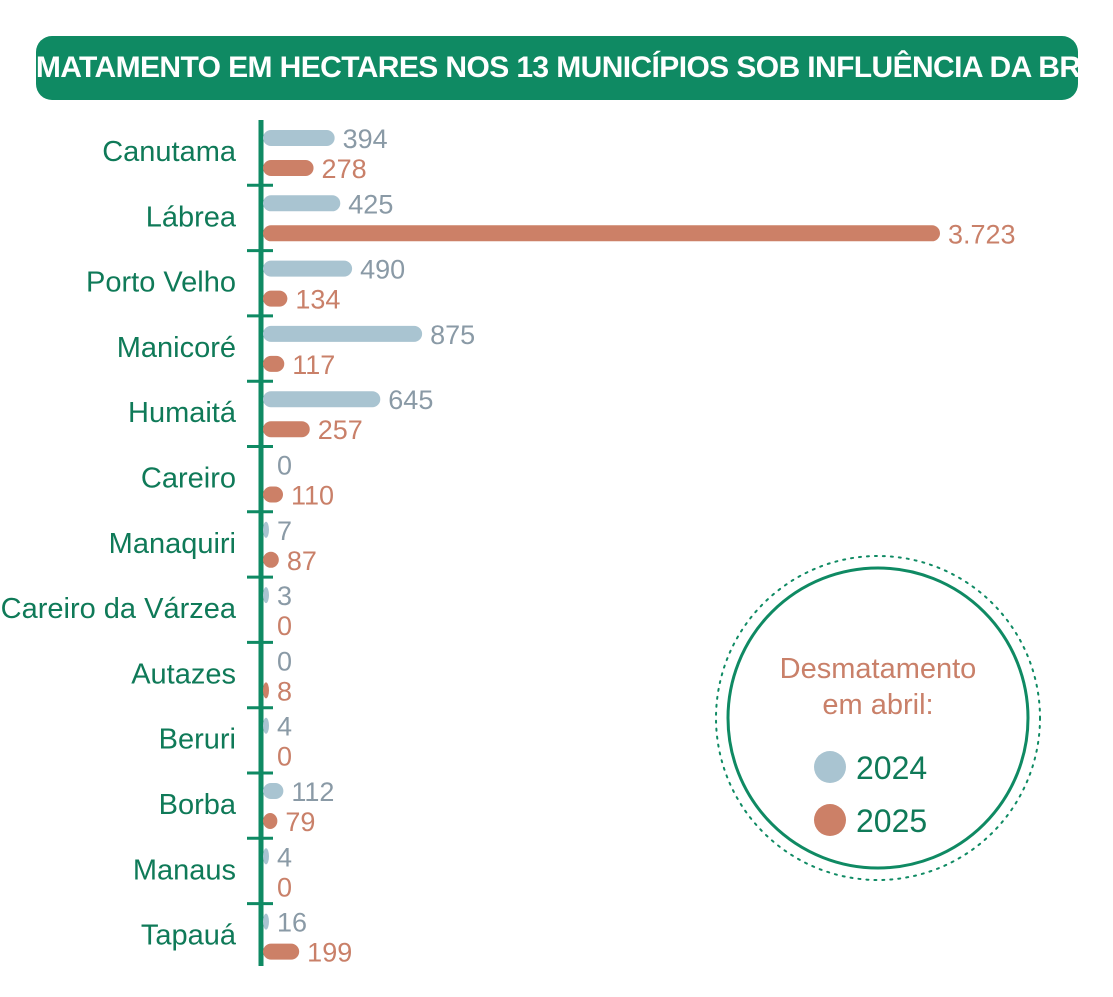  I want to click on value-label-2024: 394, so click(365, 139).